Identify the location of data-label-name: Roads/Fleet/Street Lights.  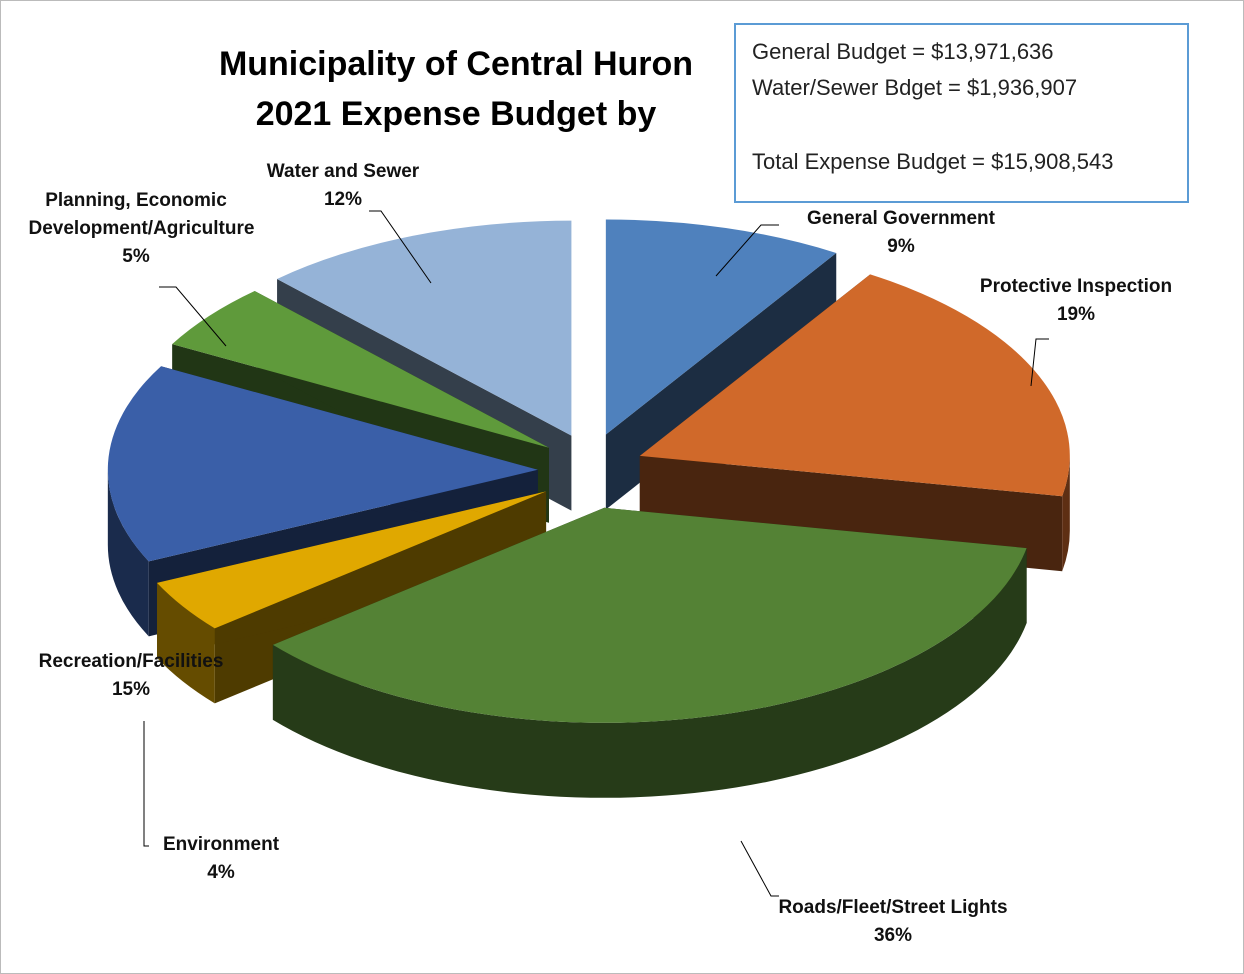
(893, 907).